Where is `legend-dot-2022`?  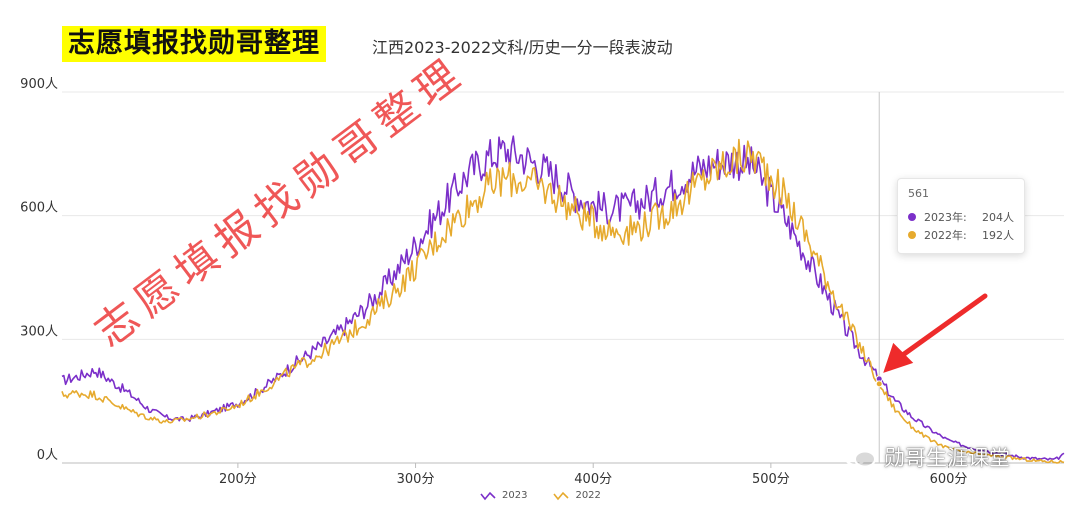 legend-dot-2022 is located at coordinates (912, 235).